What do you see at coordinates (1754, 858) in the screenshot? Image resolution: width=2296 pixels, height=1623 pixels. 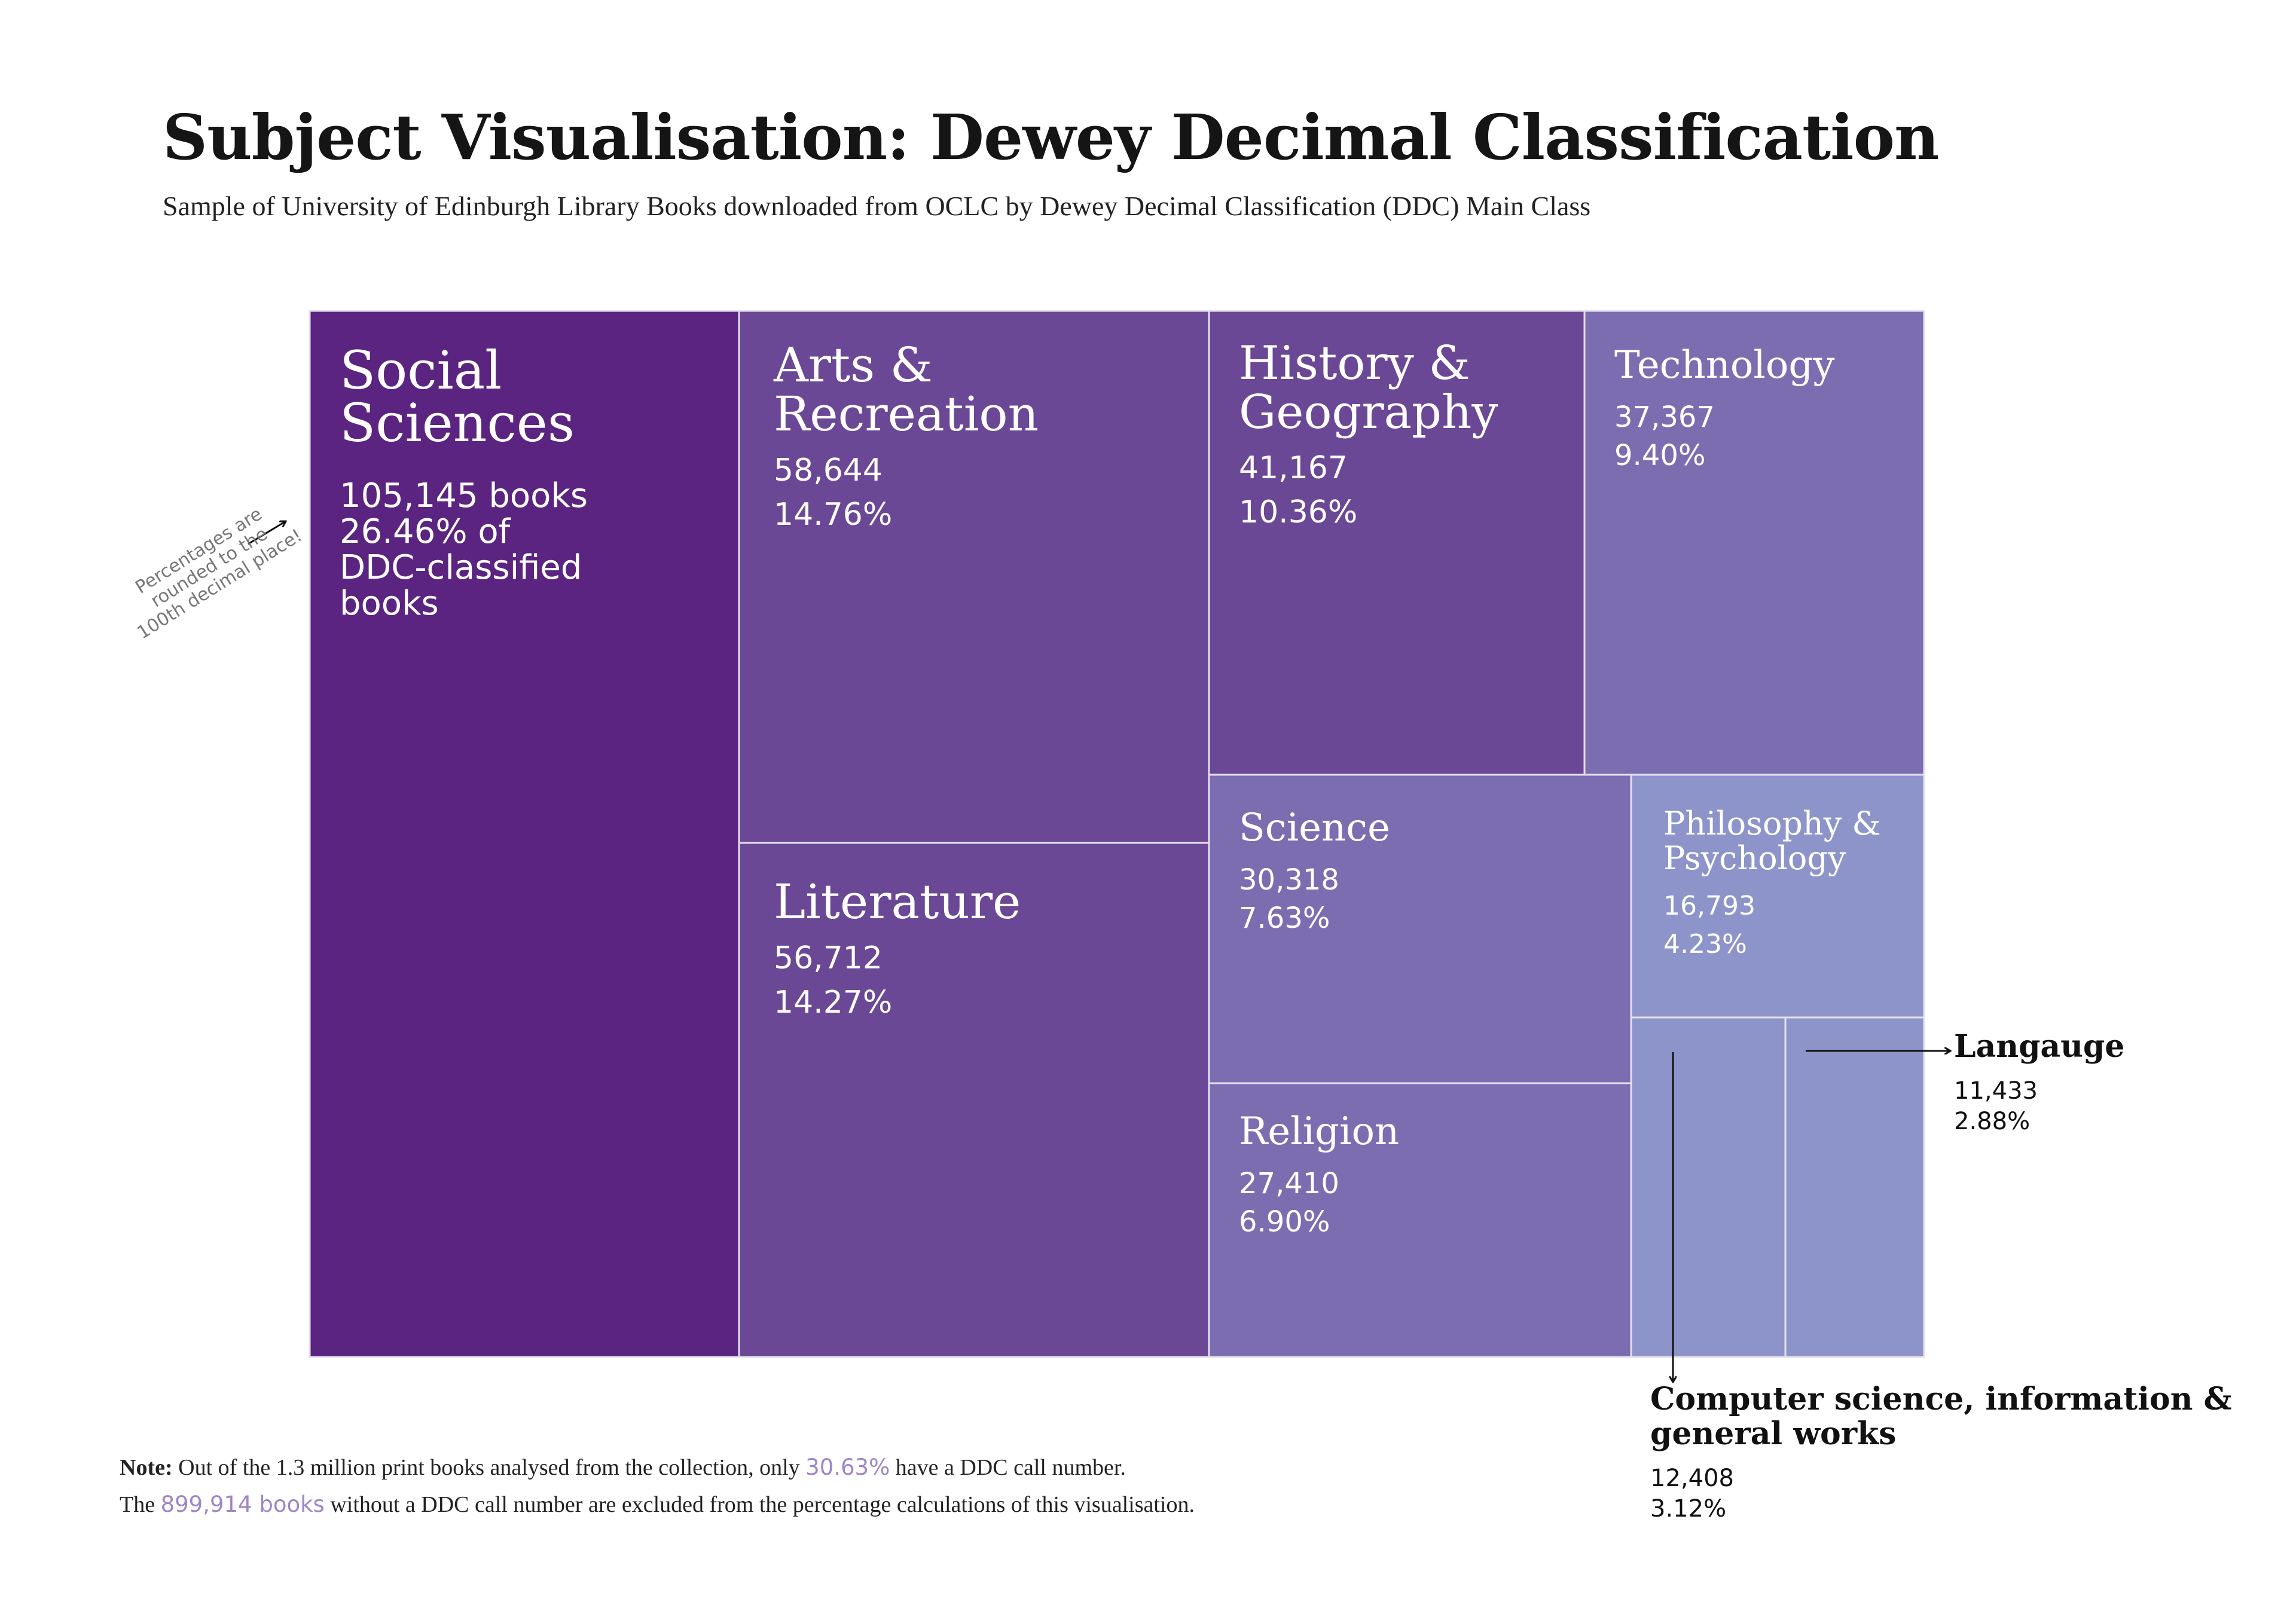 I see `treemap-label-philosophy-psychology: Psychology` at bounding box center [1754, 858].